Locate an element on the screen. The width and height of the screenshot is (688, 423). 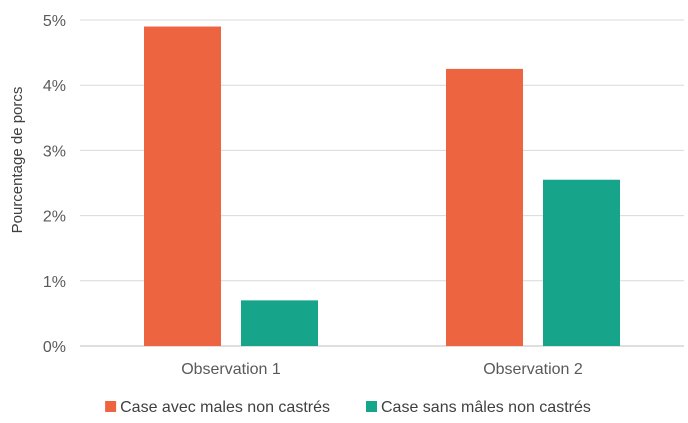
bar-series1-cat2 is located at coordinates (484, 207).